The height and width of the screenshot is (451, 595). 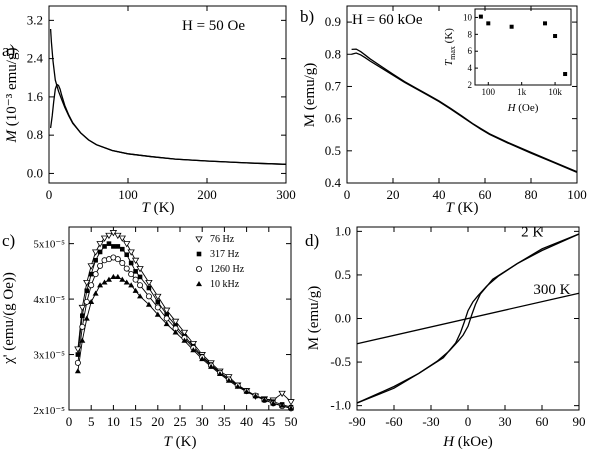 What do you see at coordinates (475, 442) in the screenshot?
I see `panel-d-xlabel-unit: (kOe)` at bounding box center [475, 442].